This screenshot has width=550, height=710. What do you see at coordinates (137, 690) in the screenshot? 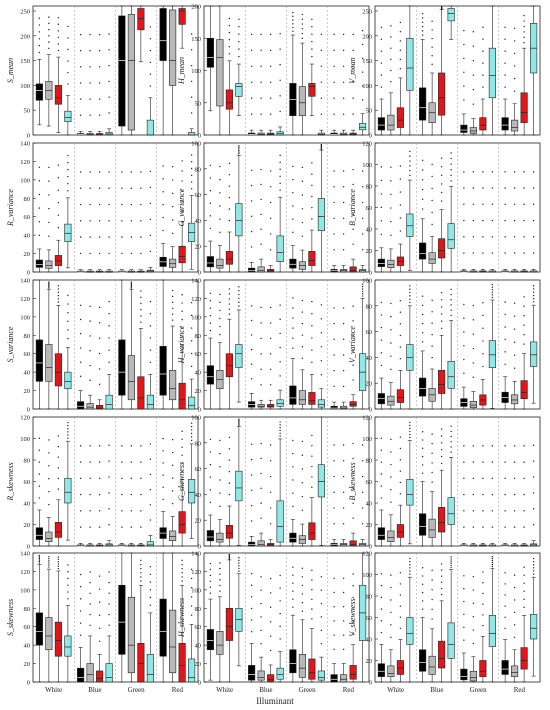
I see `x-tick-label: Green` at bounding box center [137, 690].